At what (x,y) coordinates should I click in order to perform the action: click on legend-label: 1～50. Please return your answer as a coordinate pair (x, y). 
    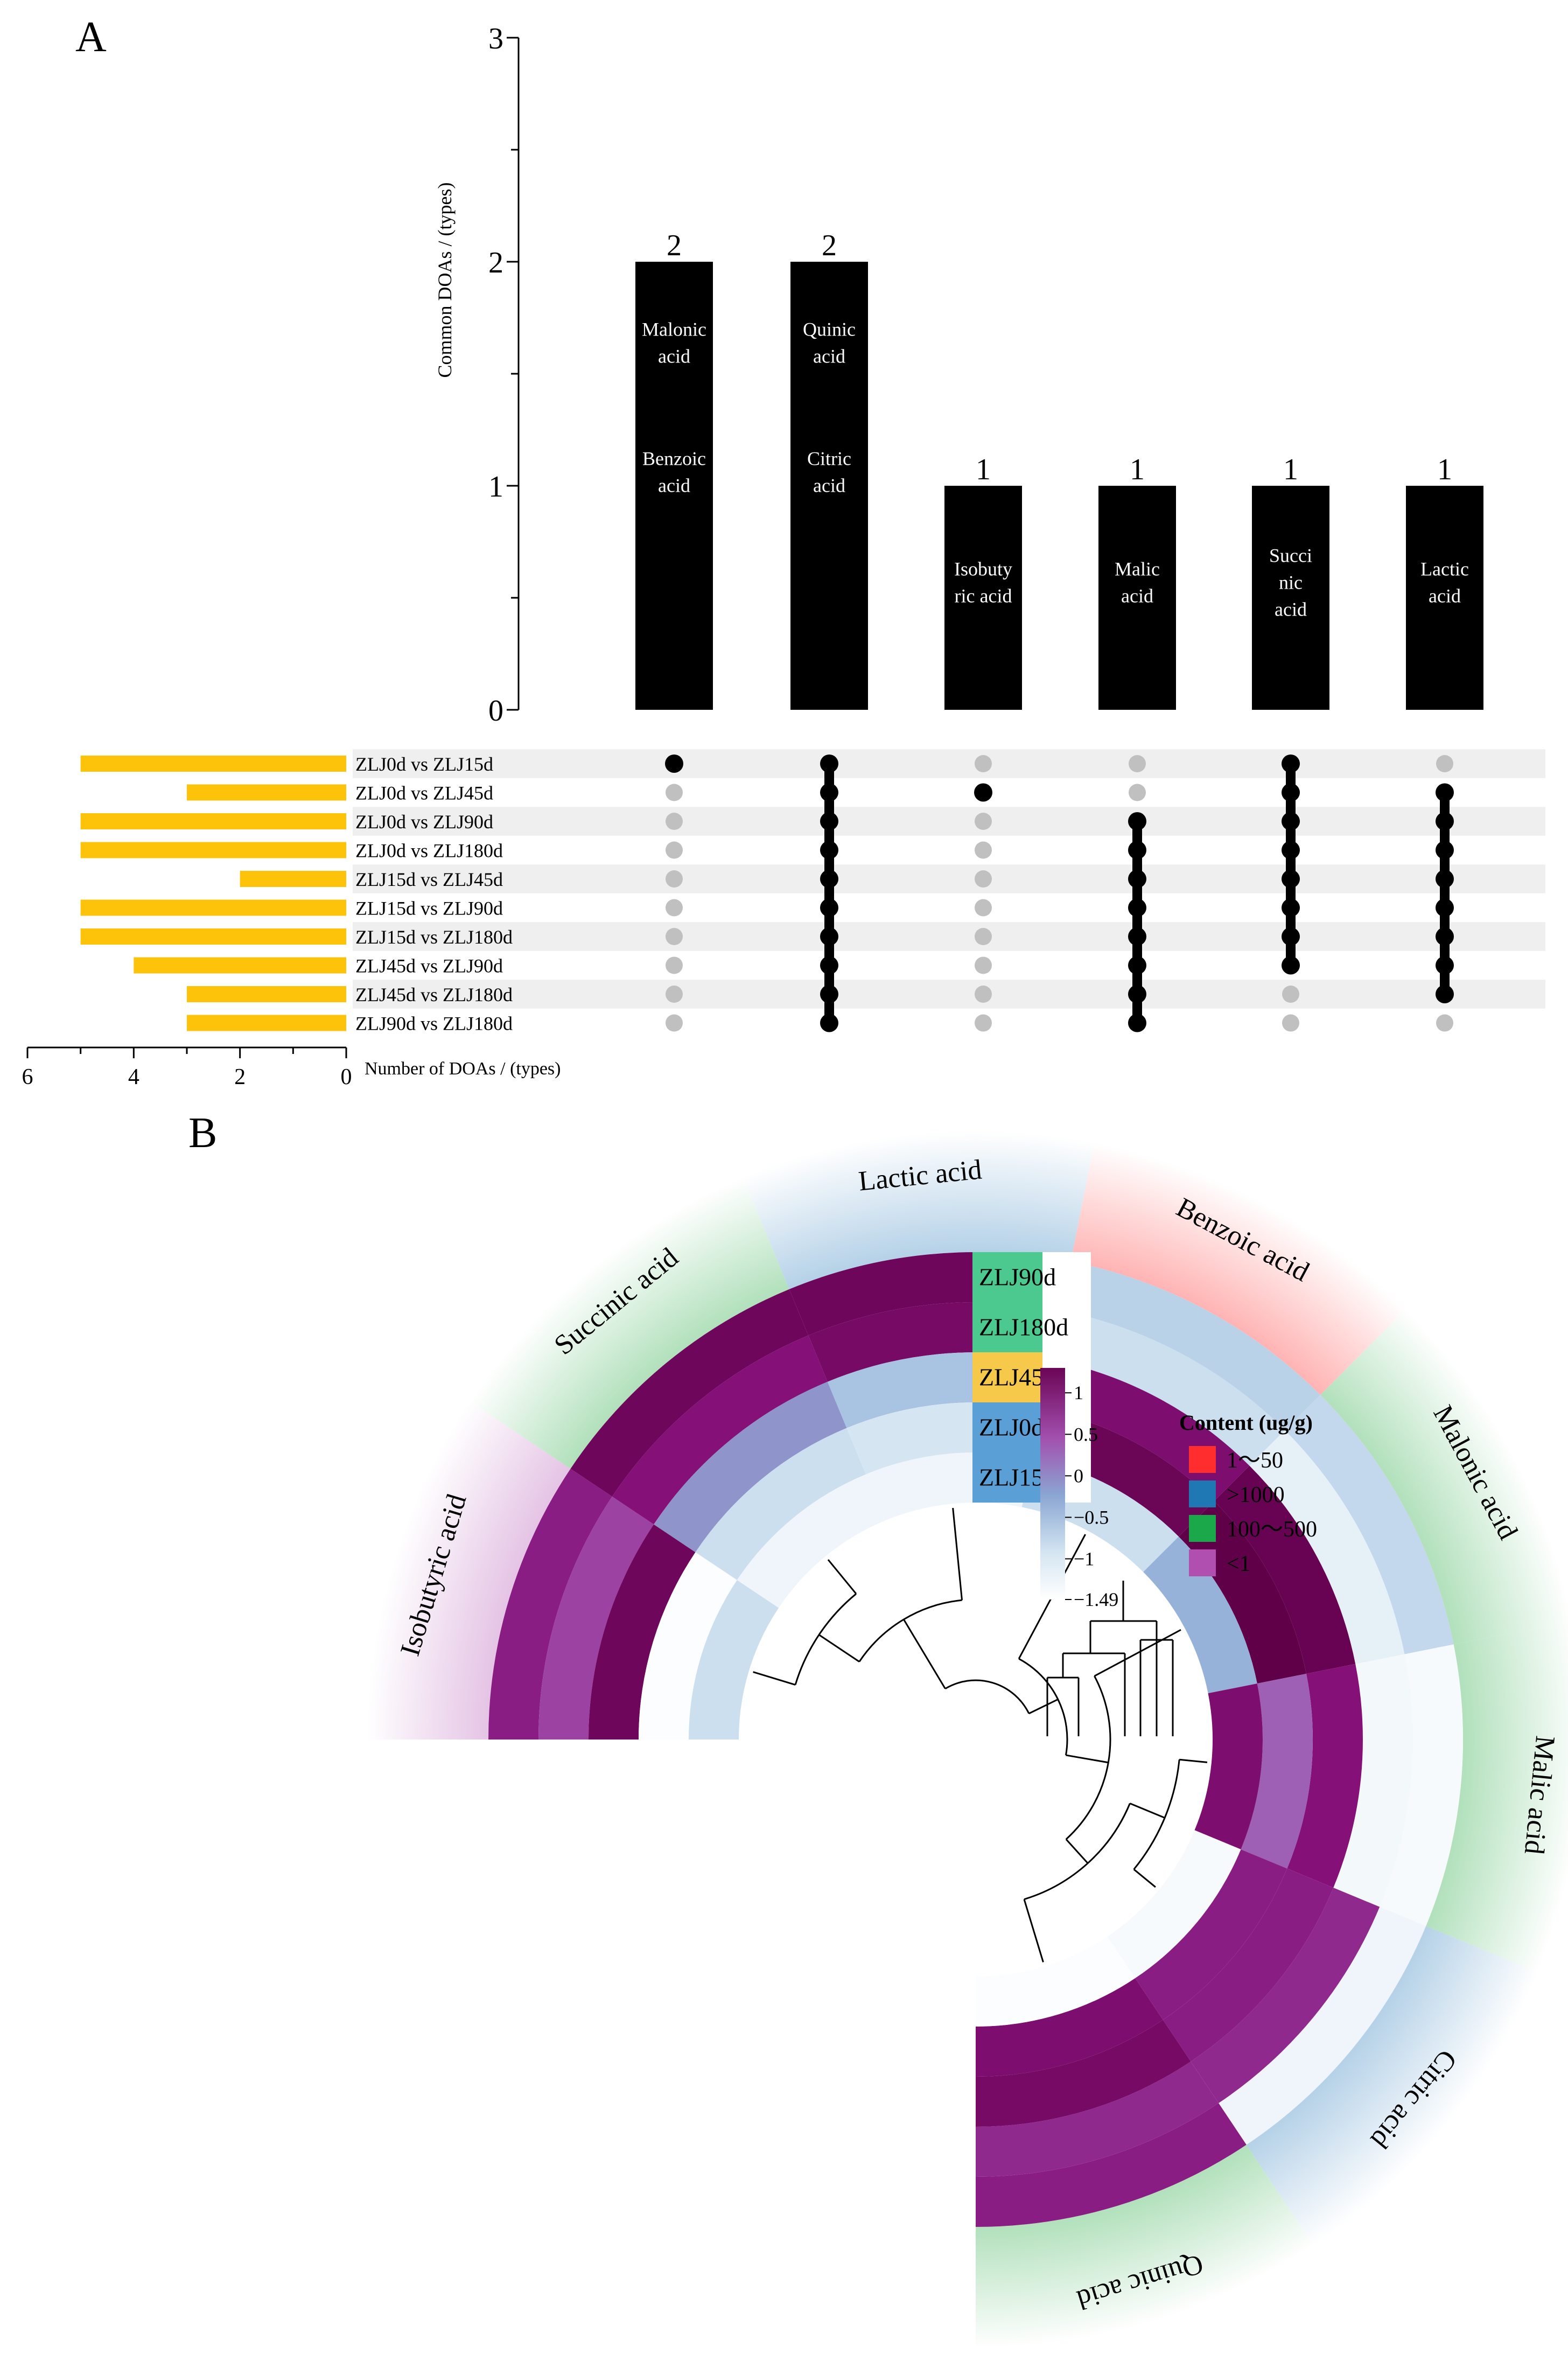
    Looking at the image, I should click on (1255, 1460).